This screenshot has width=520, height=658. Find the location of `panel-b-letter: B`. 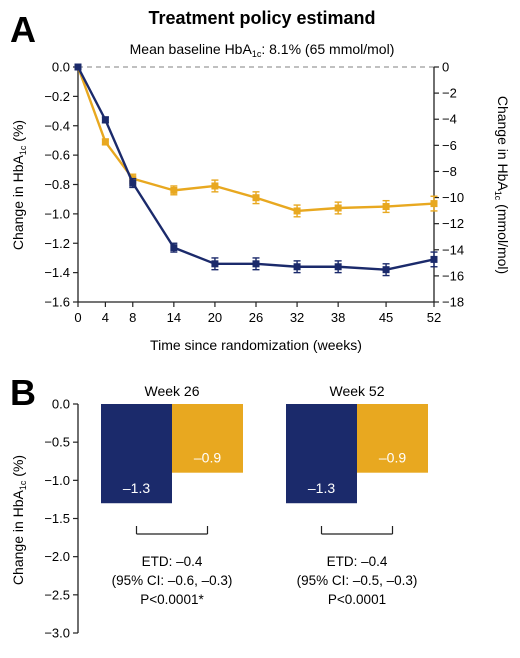

panel-b-letter: B is located at coordinates (23, 392).